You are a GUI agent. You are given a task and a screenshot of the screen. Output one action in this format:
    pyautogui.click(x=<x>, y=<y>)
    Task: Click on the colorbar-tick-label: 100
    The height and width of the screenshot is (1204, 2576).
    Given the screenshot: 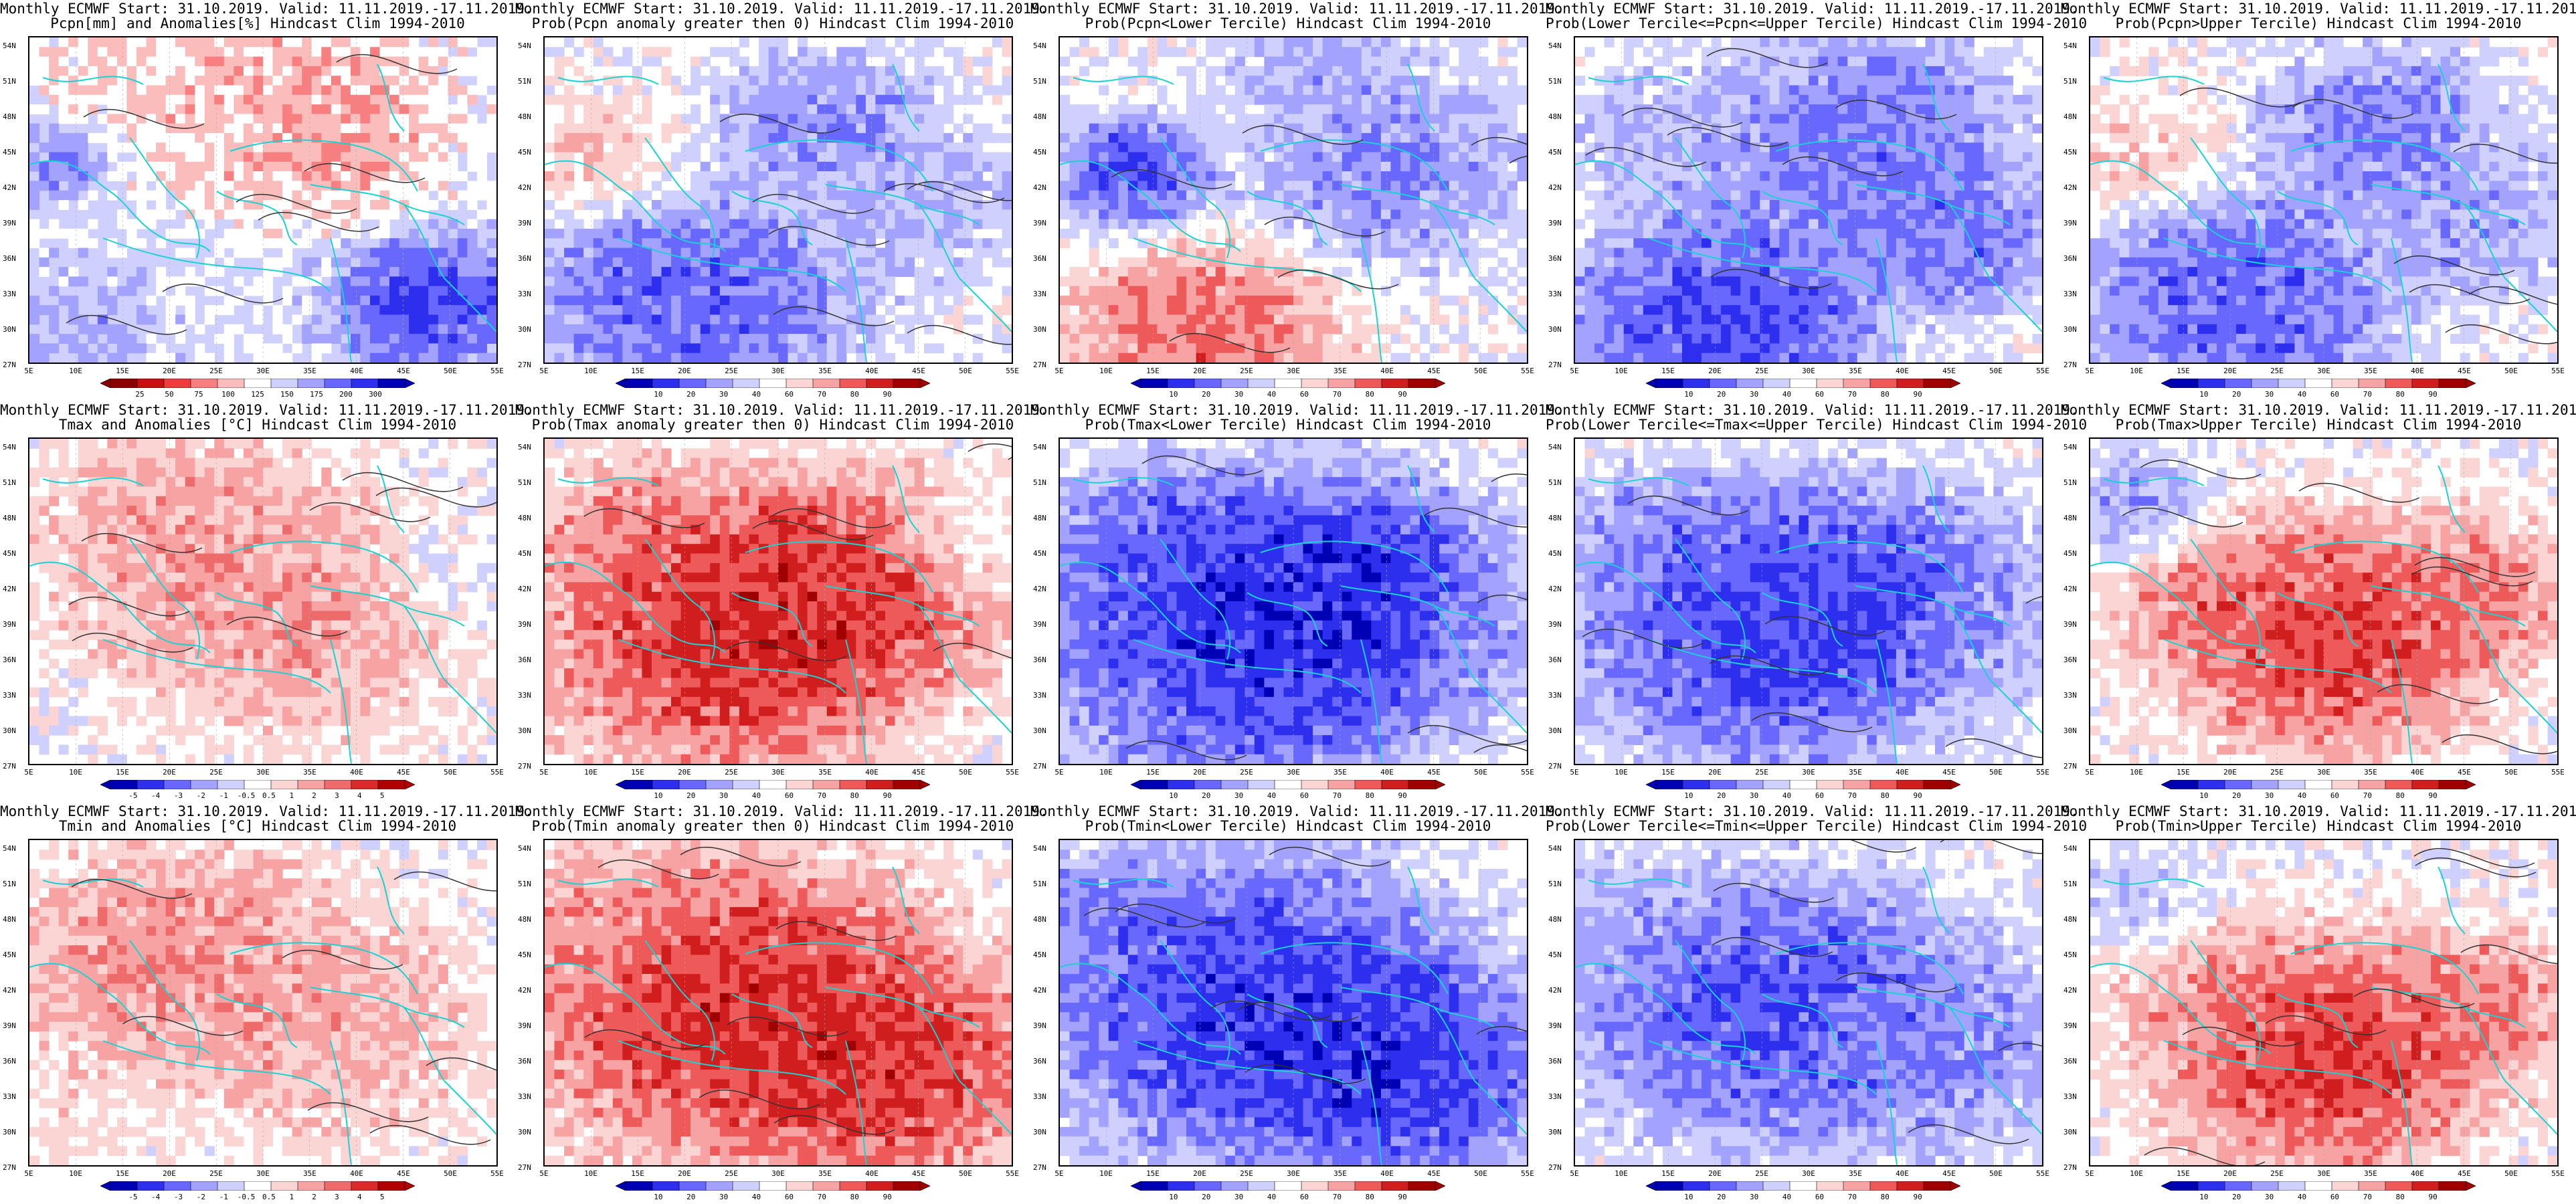 What is the action you would take?
    pyautogui.click(x=228, y=394)
    